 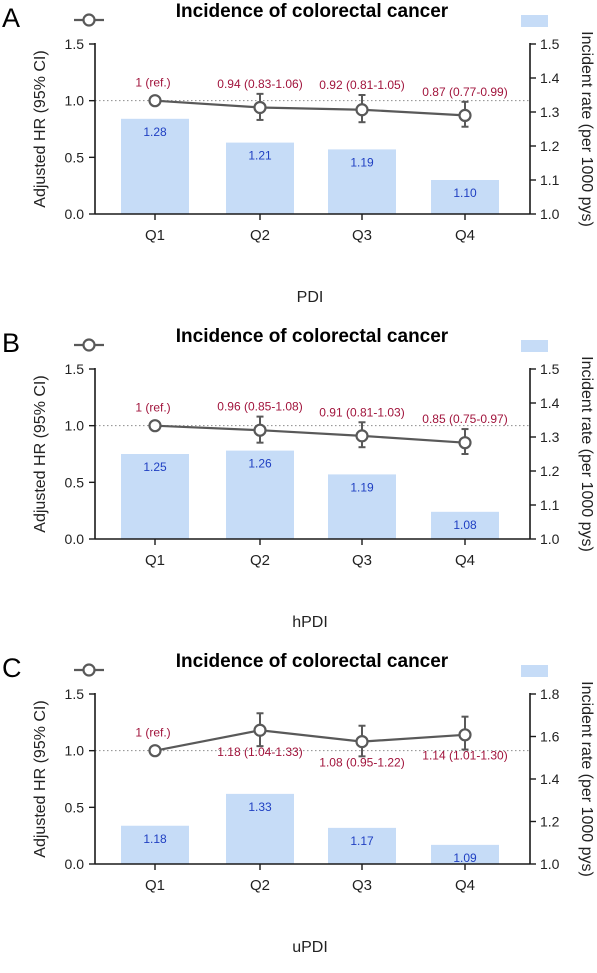 I want to click on hr-value-label: 0.92 (0.81-1.05), so click(x=361, y=85).